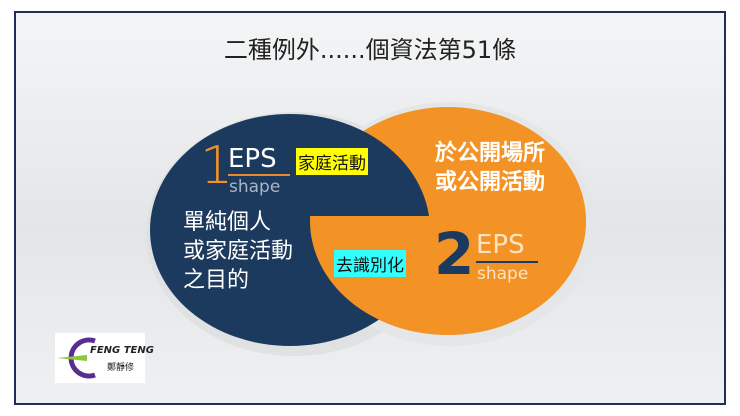  I want to click on right-circle-overlap, so click(448, 275).